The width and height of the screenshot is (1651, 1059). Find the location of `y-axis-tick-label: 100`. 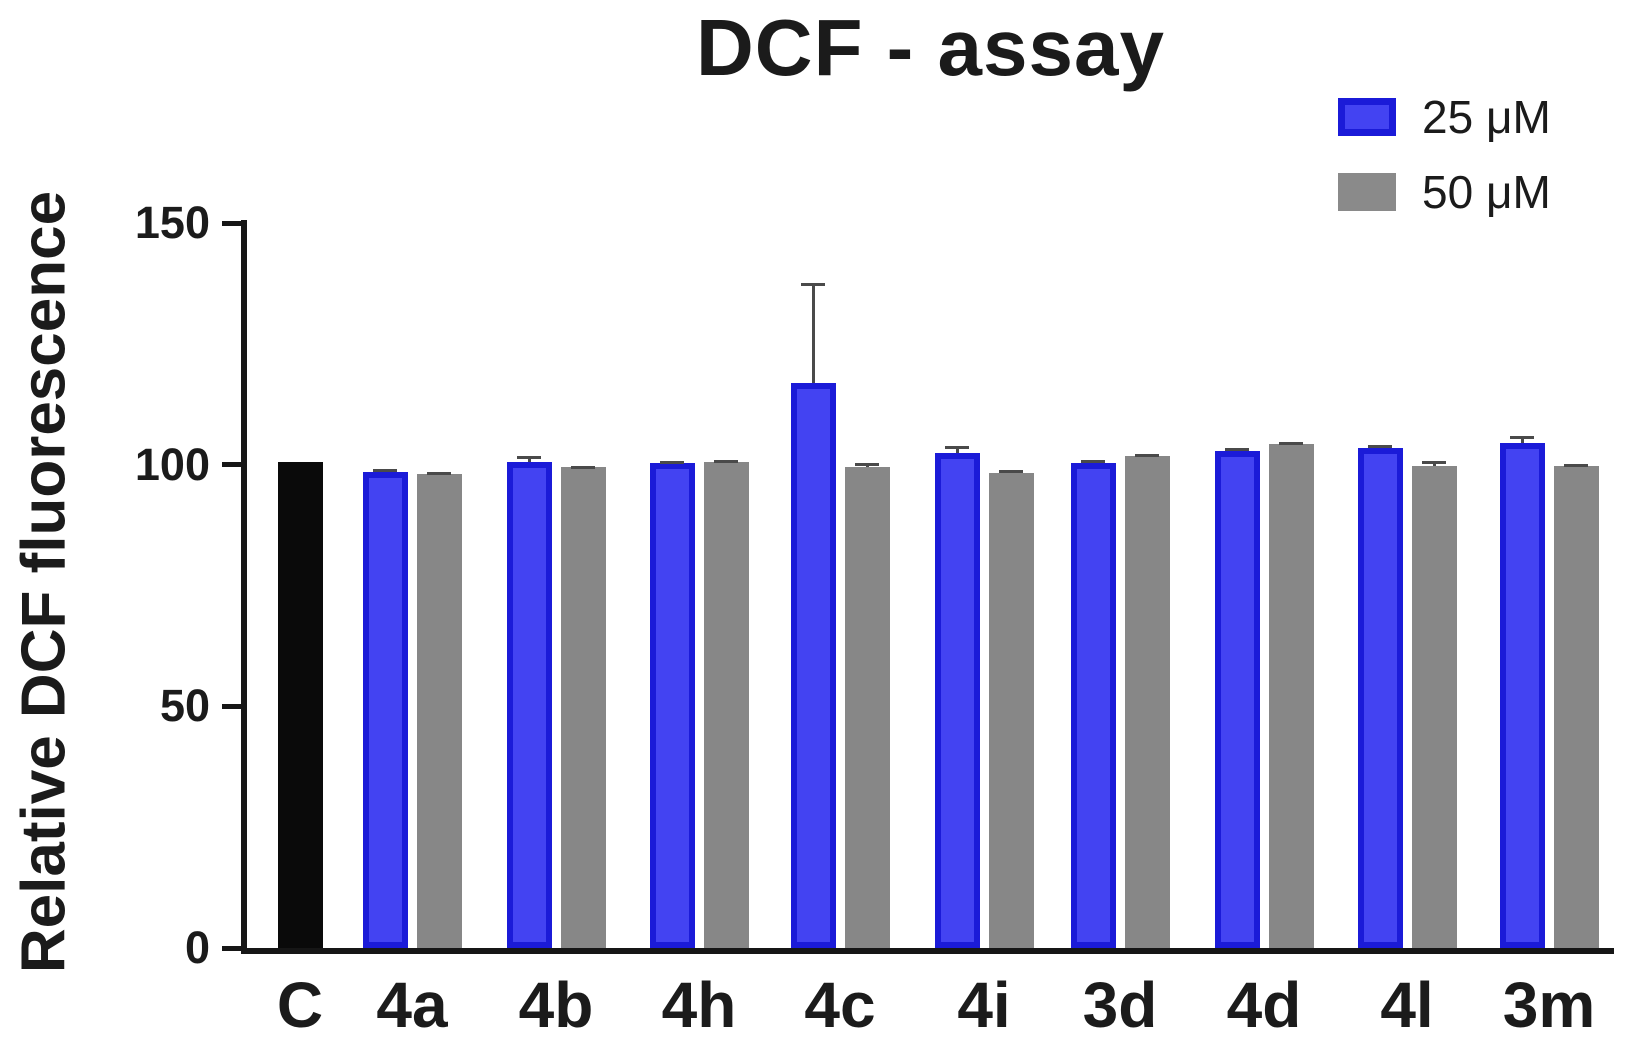

y-axis-tick-label: 100 is located at coordinates (172, 464).